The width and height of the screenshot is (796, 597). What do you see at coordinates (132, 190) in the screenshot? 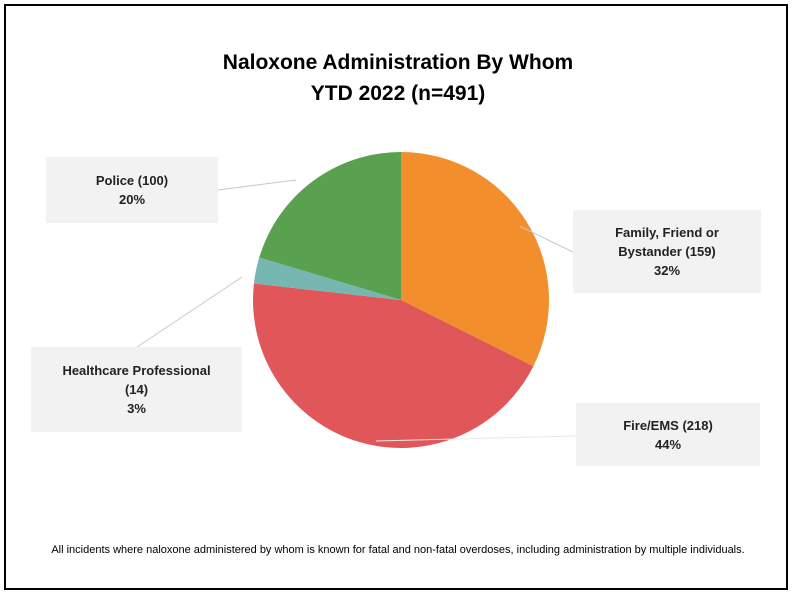
I see `data-label-police: Police (100) 20%` at bounding box center [132, 190].